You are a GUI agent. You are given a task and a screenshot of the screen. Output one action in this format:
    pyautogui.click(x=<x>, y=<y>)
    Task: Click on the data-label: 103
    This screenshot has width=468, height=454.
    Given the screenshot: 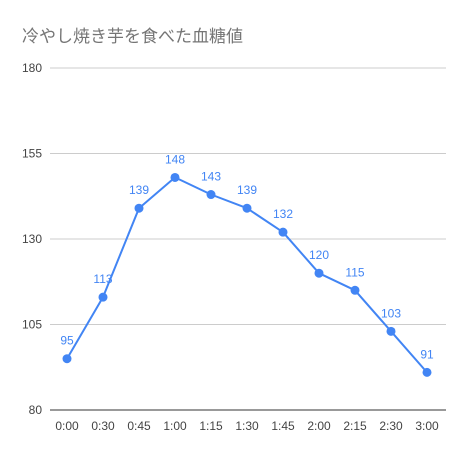 What is the action you would take?
    pyautogui.click(x=391, y=313)
    